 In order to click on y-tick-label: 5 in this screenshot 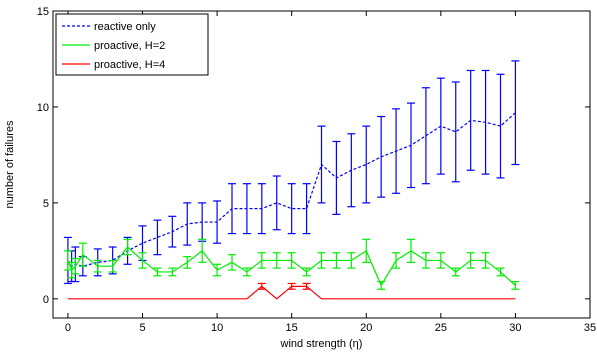, I will do `click(46, 204)`.